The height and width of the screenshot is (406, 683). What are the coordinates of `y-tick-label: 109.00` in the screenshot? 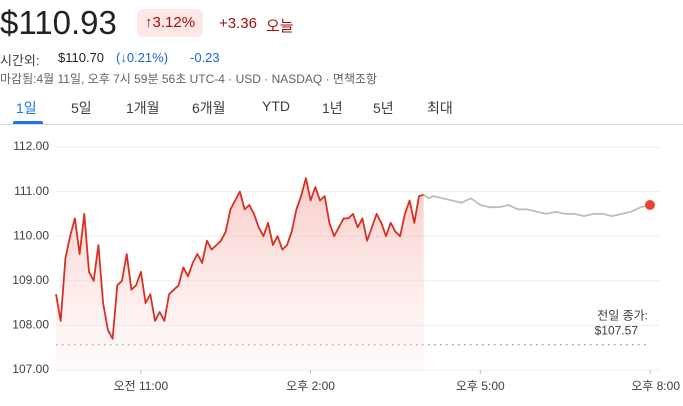 It's located at (30, 280).